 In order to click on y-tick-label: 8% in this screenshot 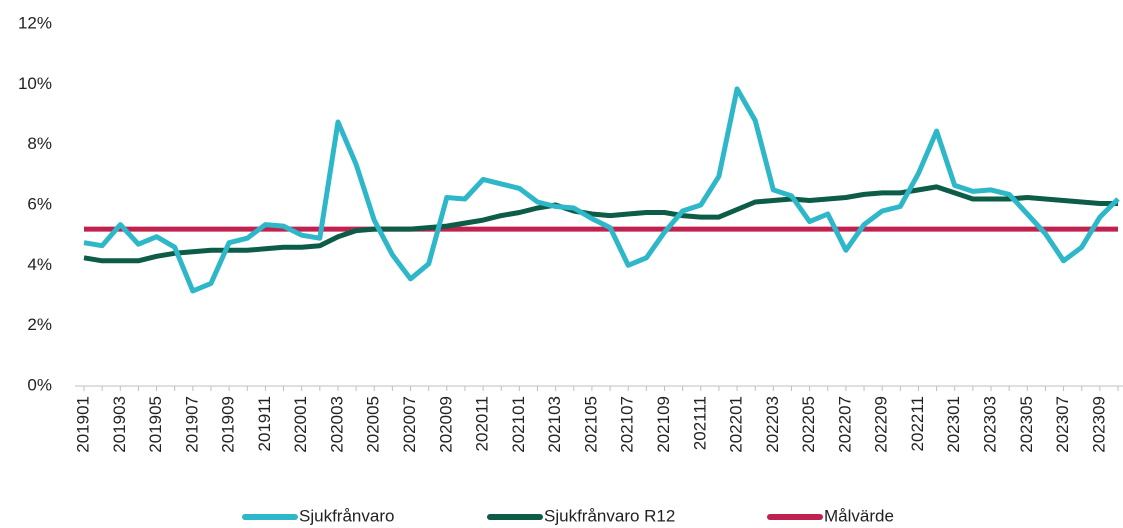, I will do `click(39, 143)`.